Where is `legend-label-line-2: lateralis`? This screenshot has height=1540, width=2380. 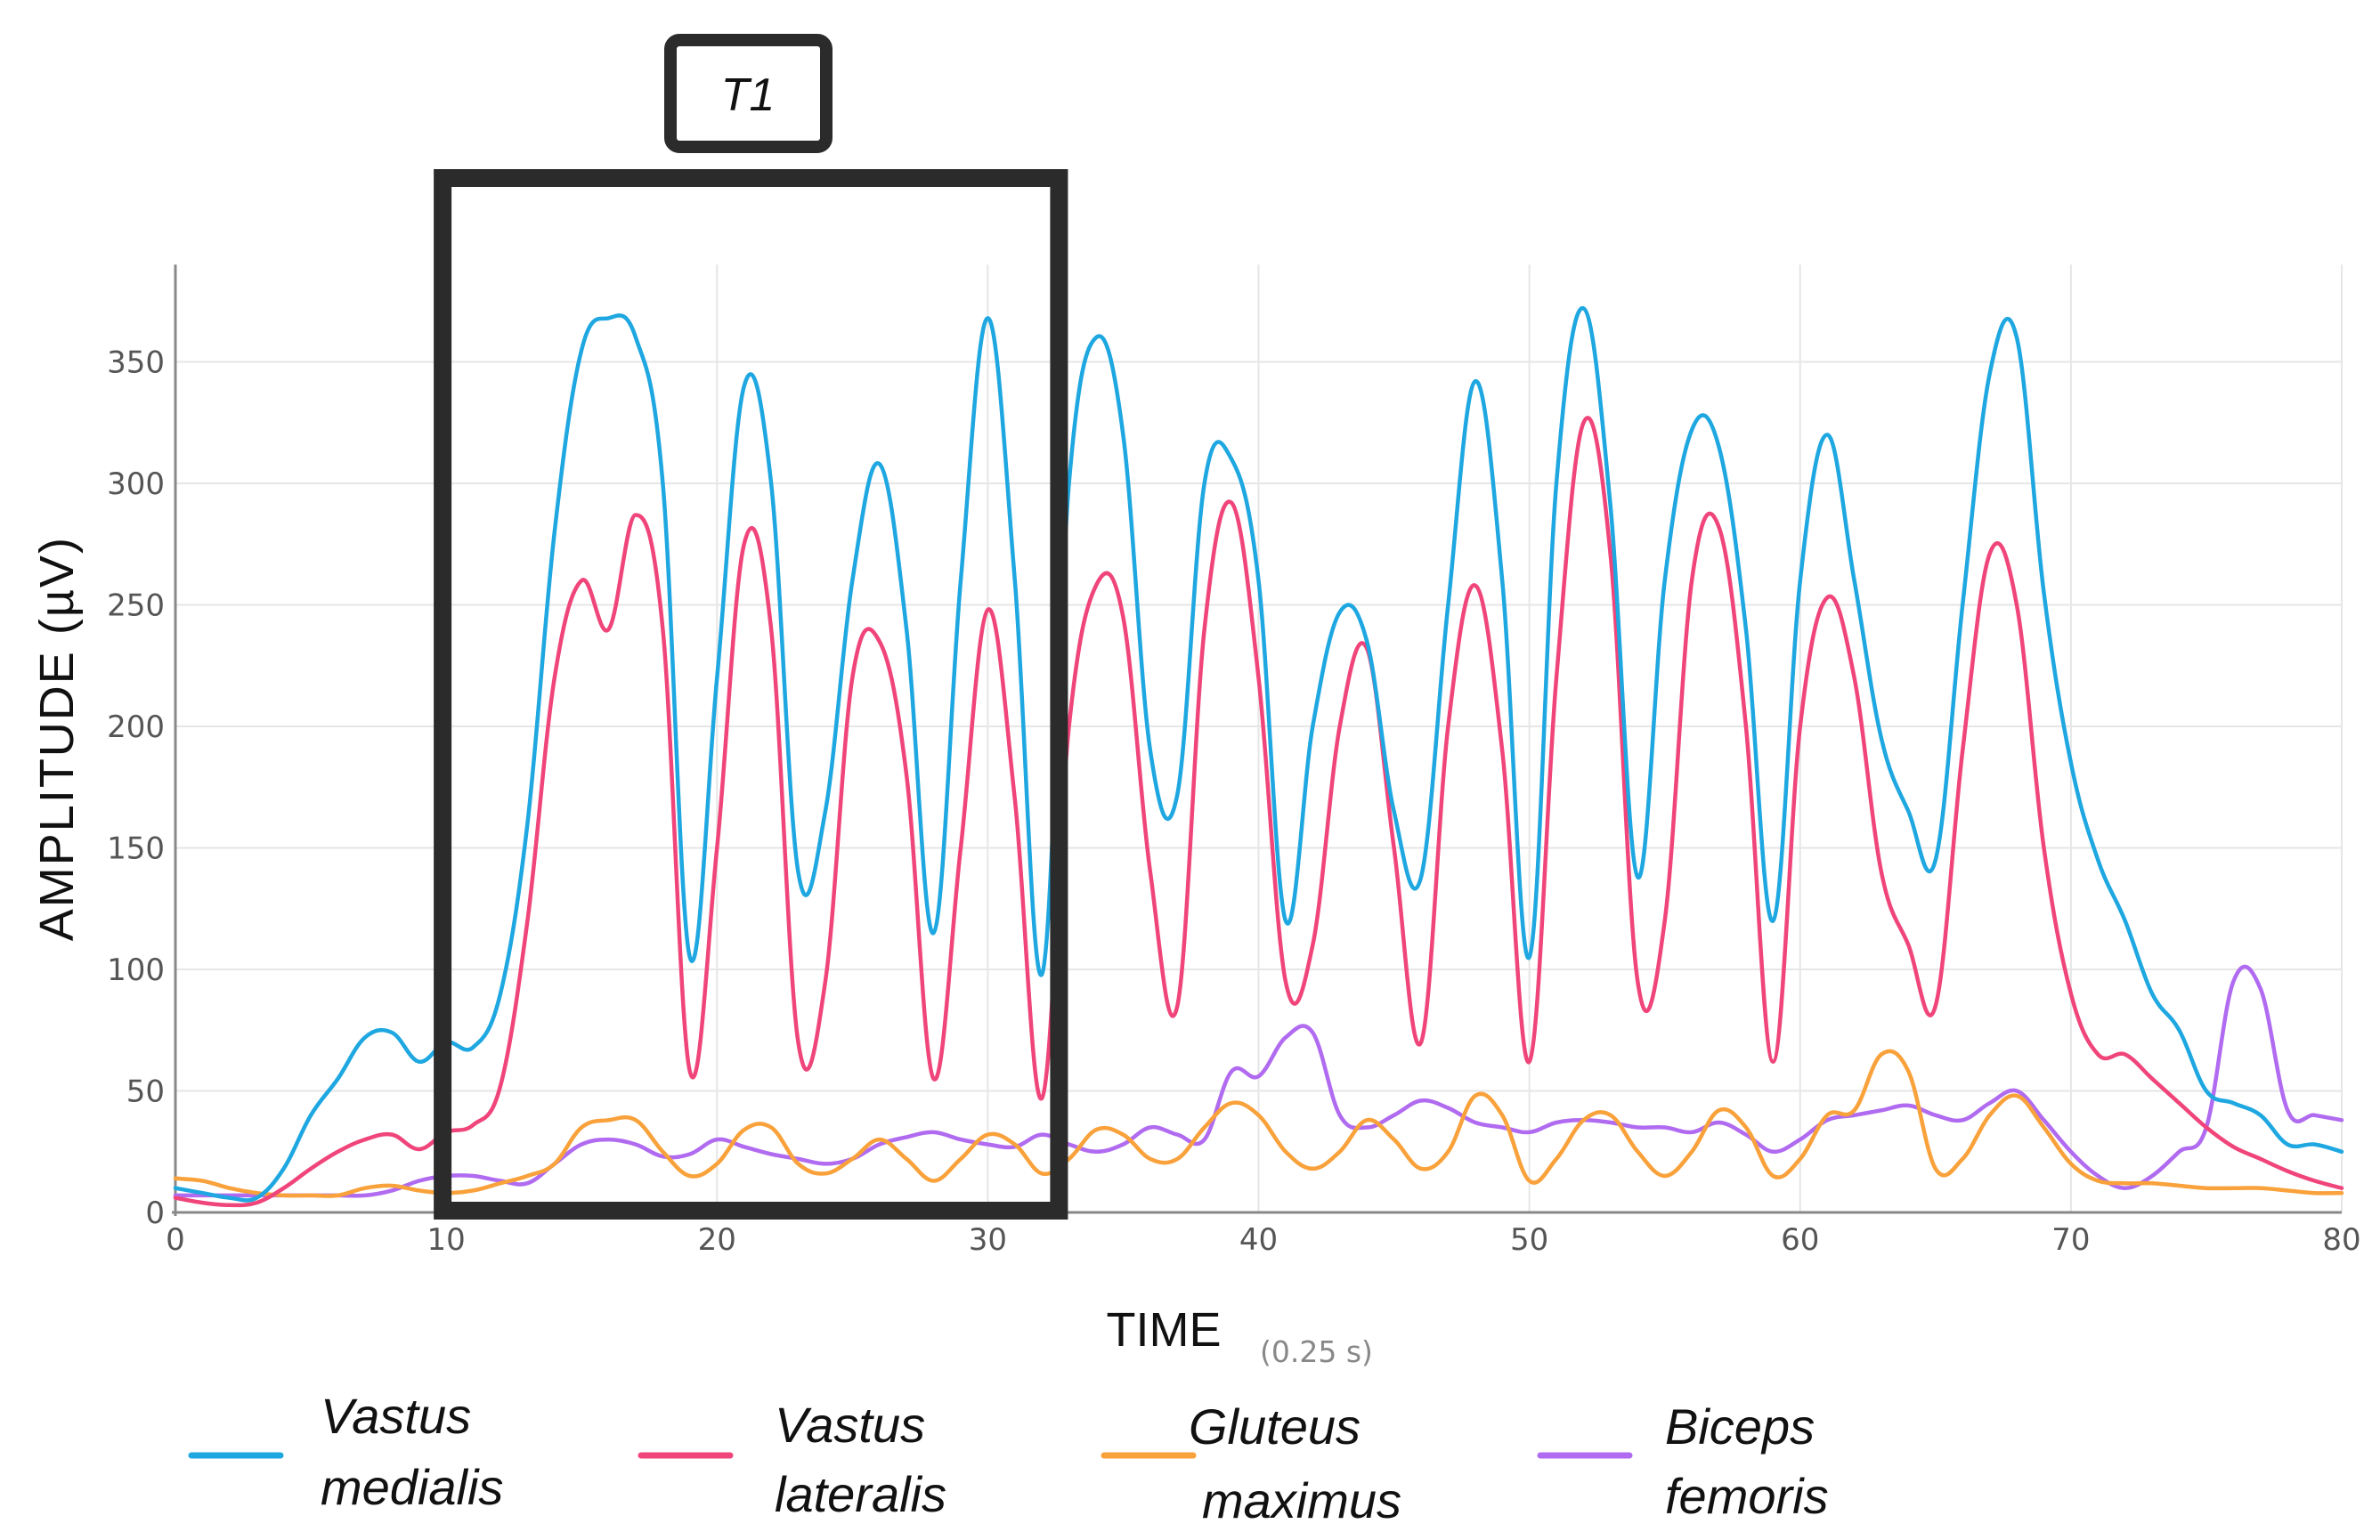
legend-label-line-2: lateralis is located at coordinates (861, 1494).